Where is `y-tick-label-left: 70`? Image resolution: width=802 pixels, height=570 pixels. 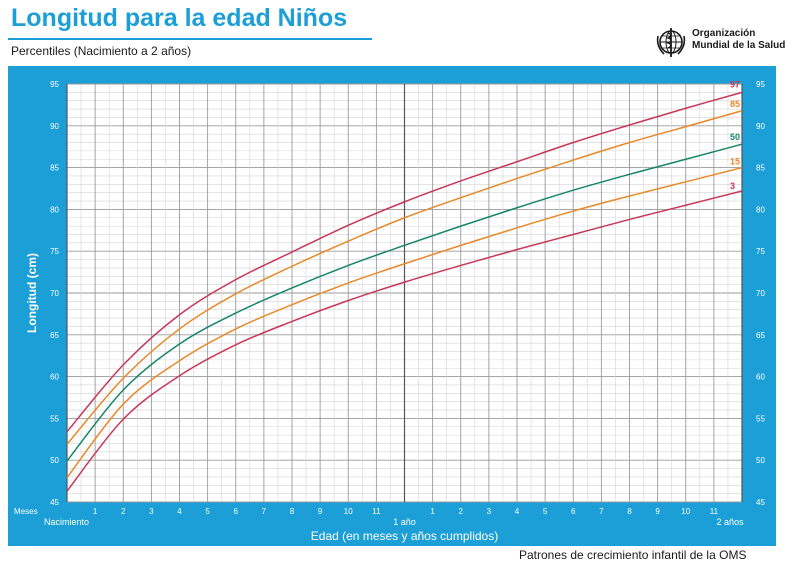 y-tick-label-left: 70 is located at coordinates (54, 293).